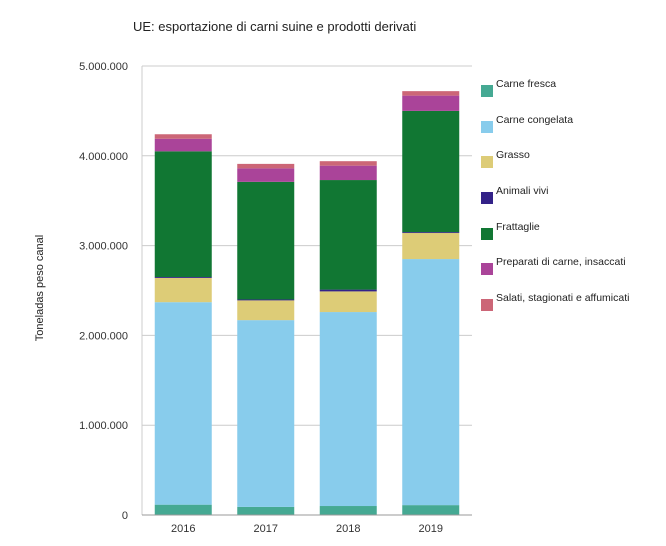  I want to click on bar-segment-carne-congelata-2016, so click(183, 403).